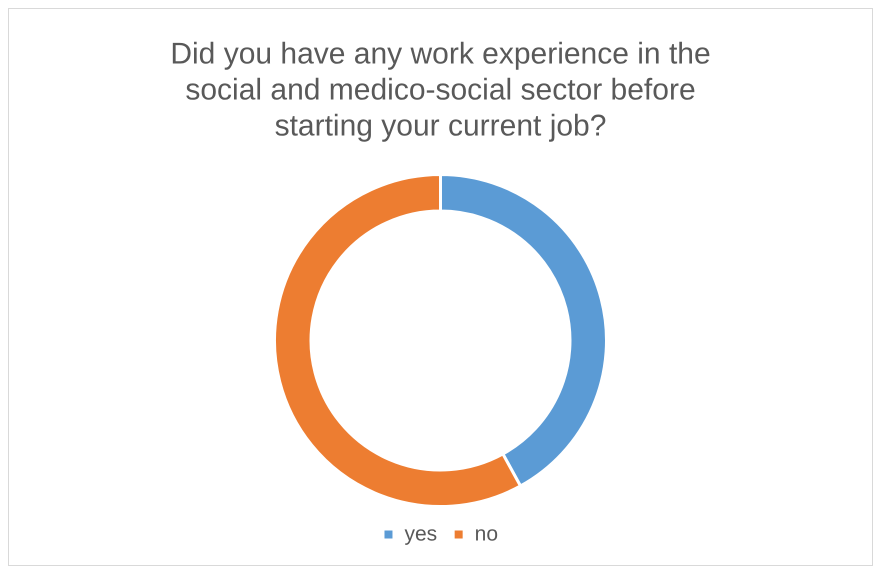 This screenshot has width=881, height=574. What do you see at coordinates (486, 534) in the screenshot?
I see `legend-label: no` at bounding box center [486, 534].